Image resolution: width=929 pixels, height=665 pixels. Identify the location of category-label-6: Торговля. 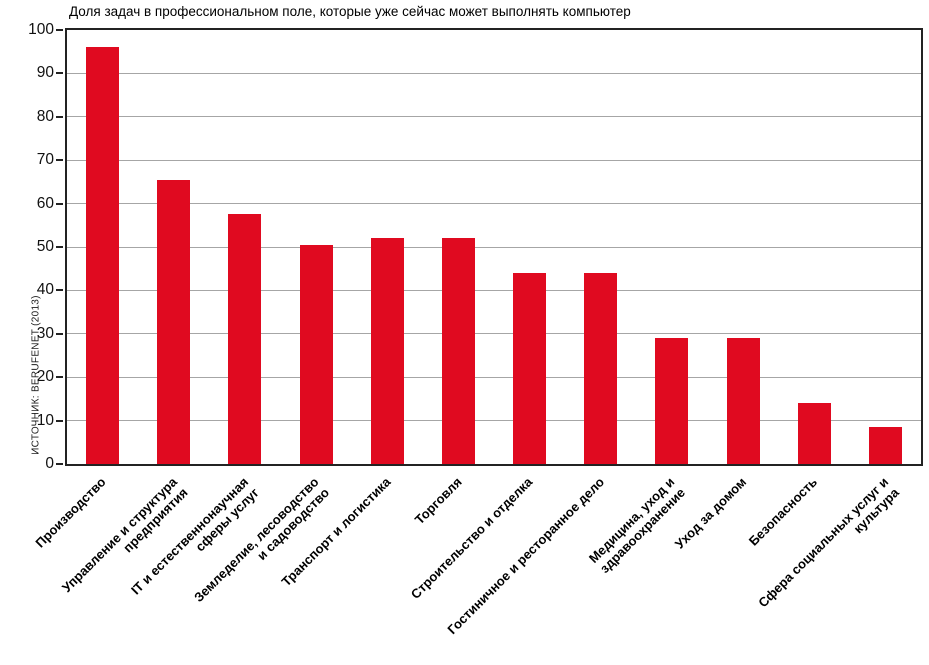
(438, 501).